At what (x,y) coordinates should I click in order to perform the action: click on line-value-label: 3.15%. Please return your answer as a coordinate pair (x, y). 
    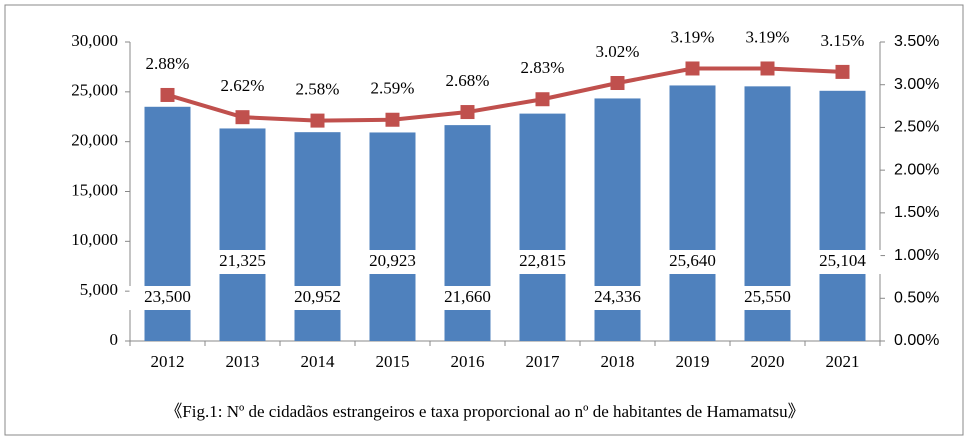
    Looking at the image, I should click on (843, 40).